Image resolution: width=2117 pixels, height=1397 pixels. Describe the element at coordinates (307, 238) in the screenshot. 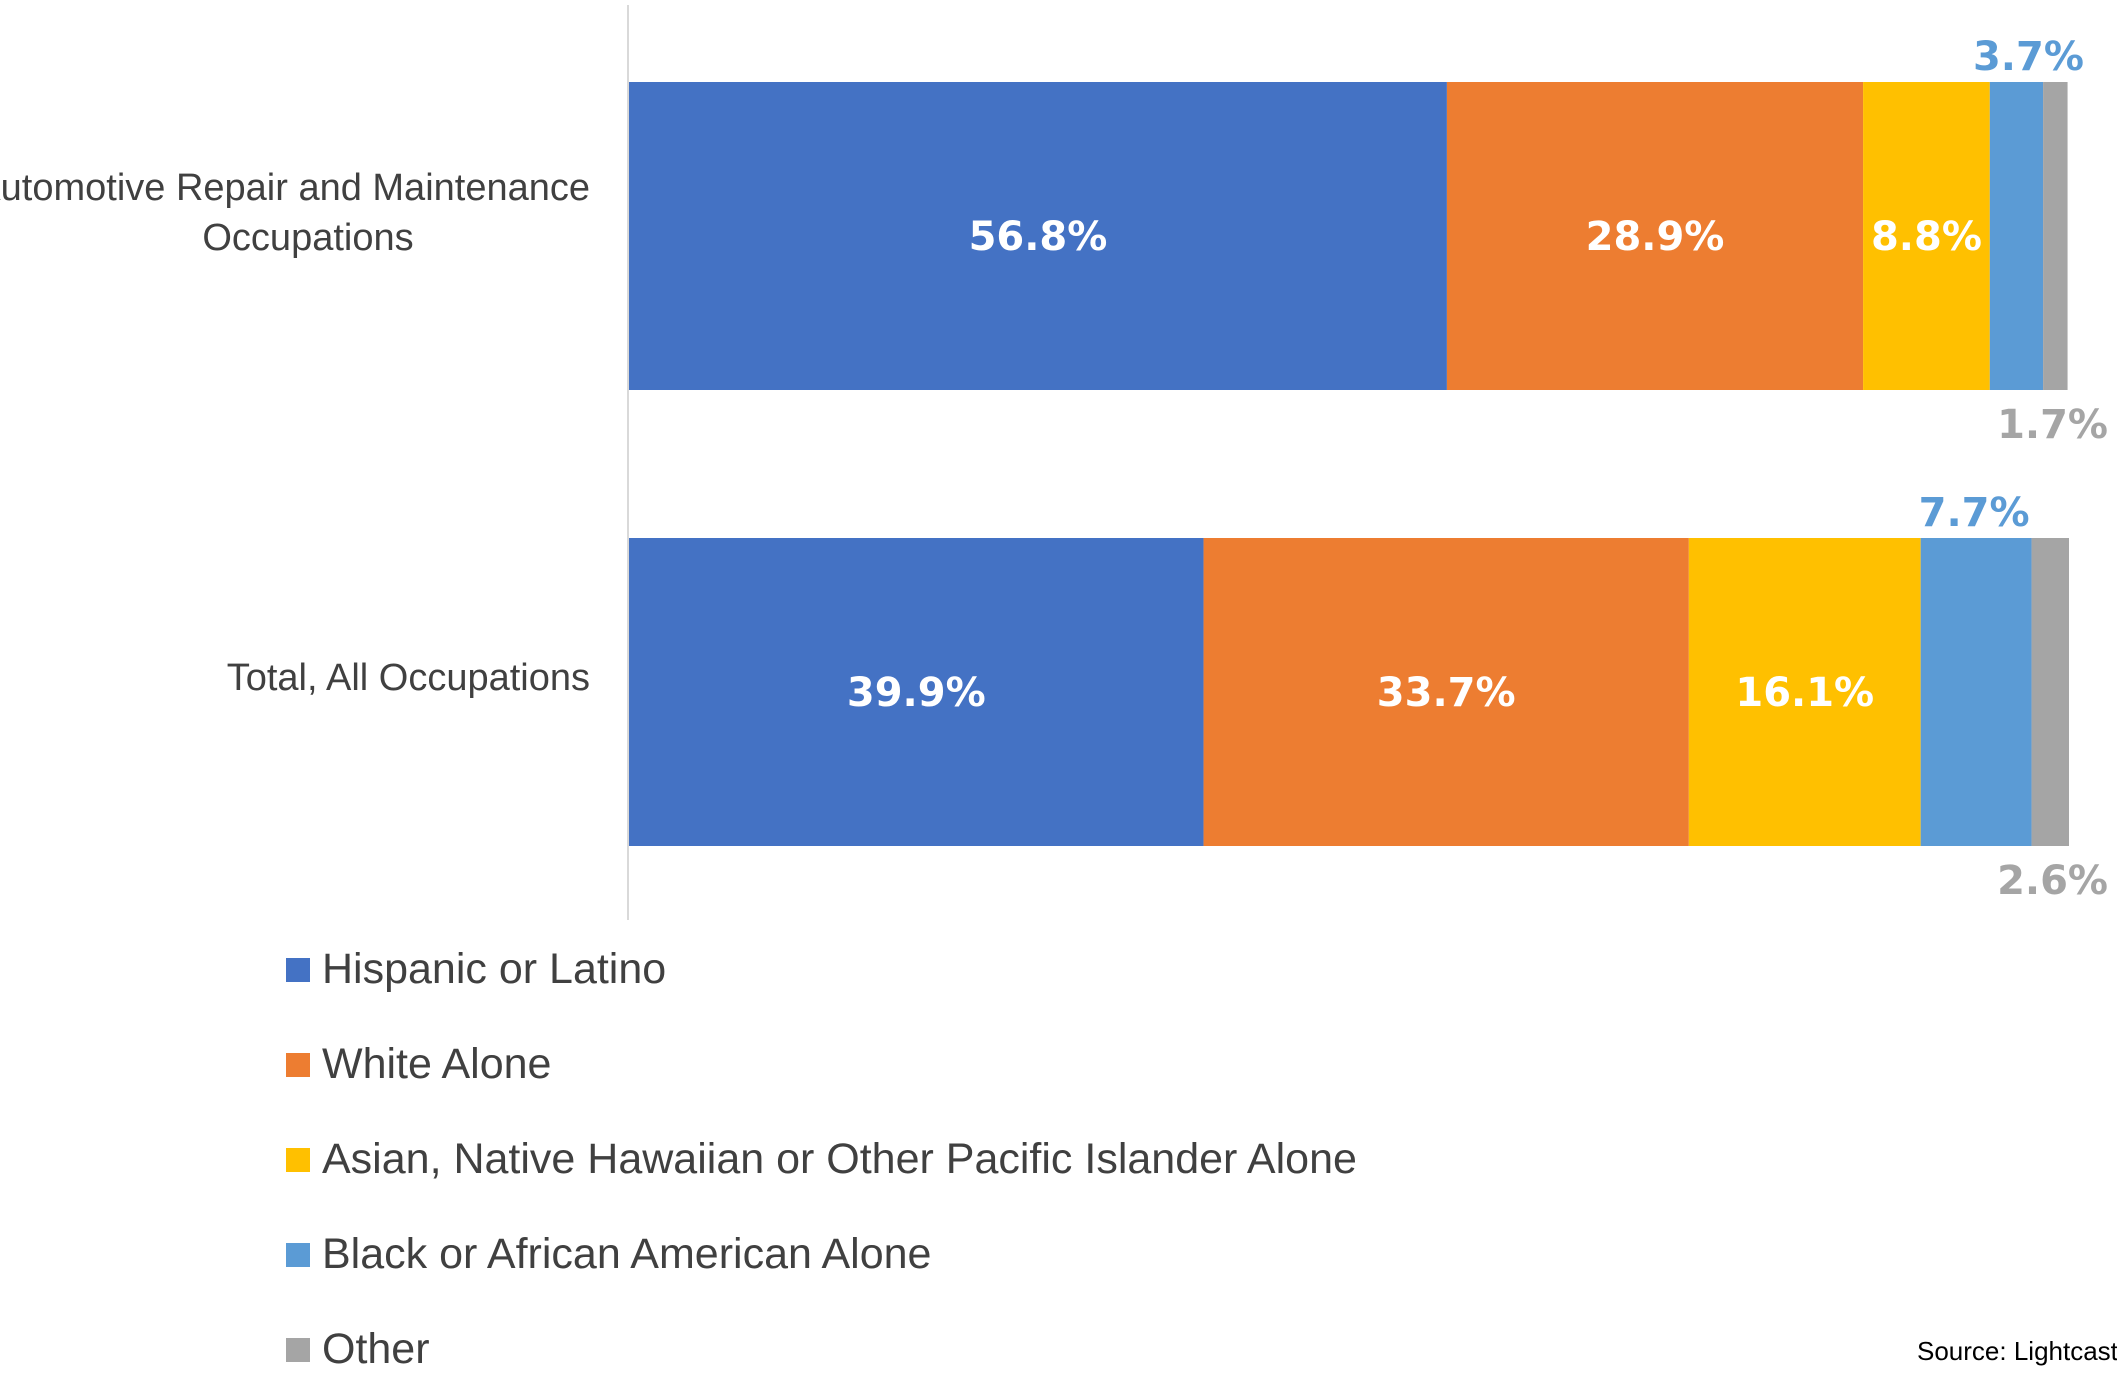

I see `category-label: Occupations` at that location.